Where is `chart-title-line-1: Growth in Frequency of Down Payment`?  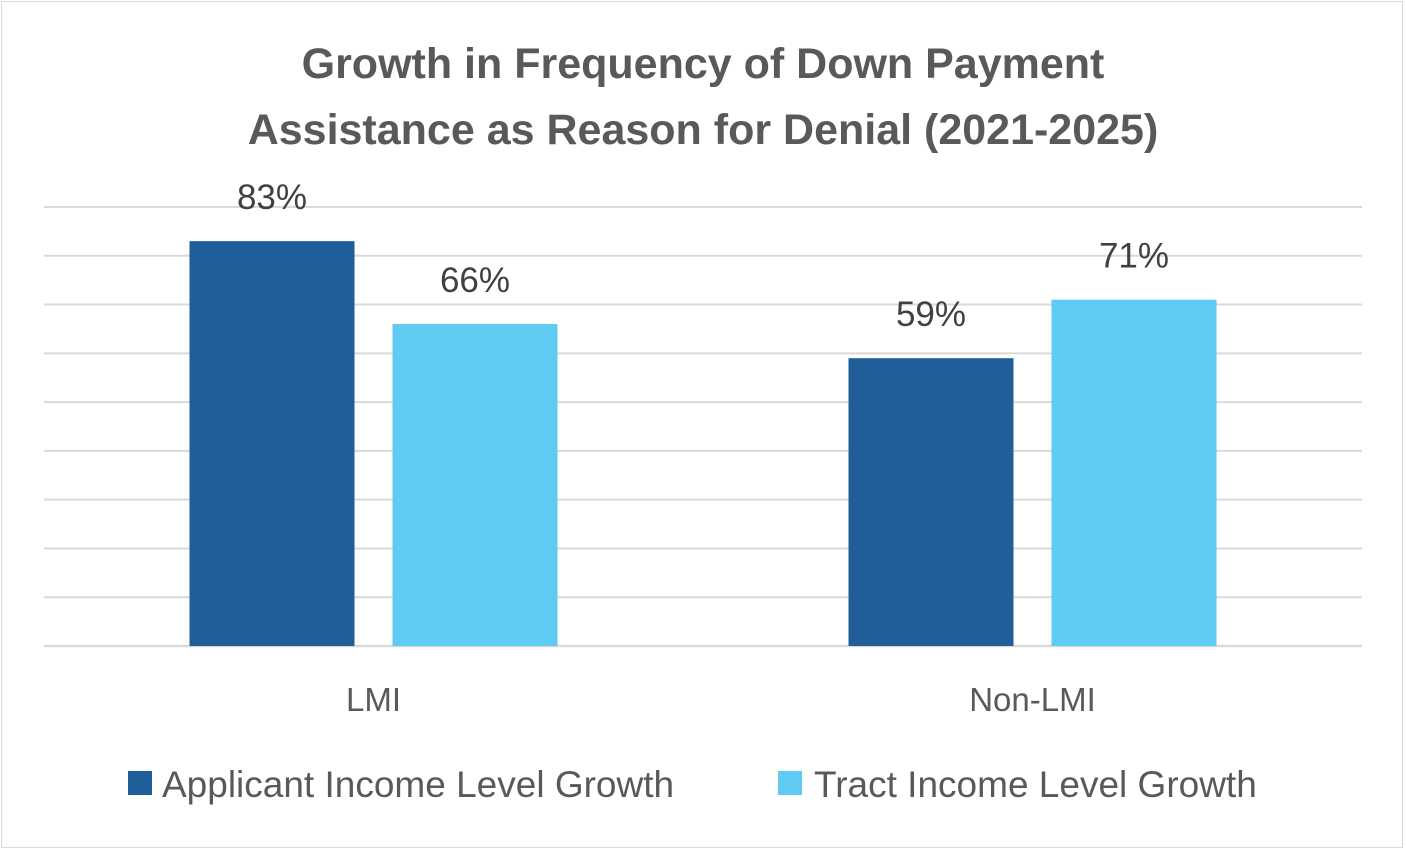 chart-title-line-1: Growth in Frequency of Down Payment is located at coordinates (703, 64).